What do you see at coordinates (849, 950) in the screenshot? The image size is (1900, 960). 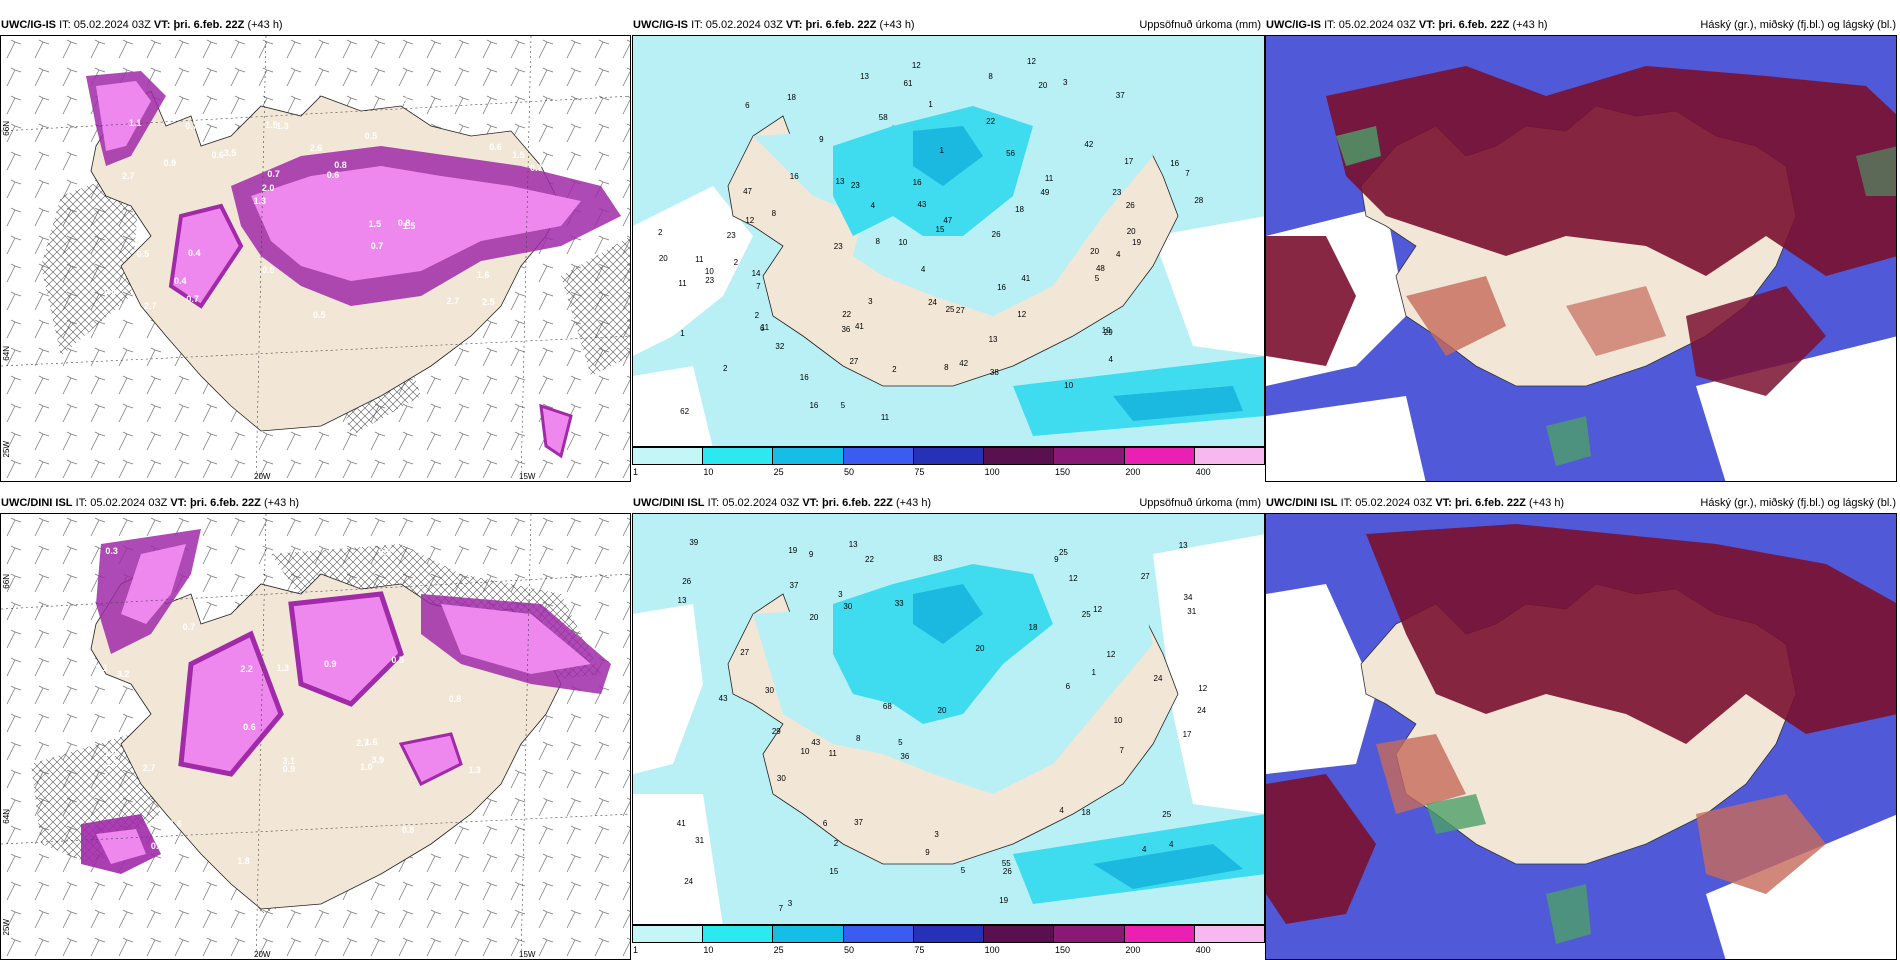 I see `legend-label: 50` at bounding box center [849, 950].